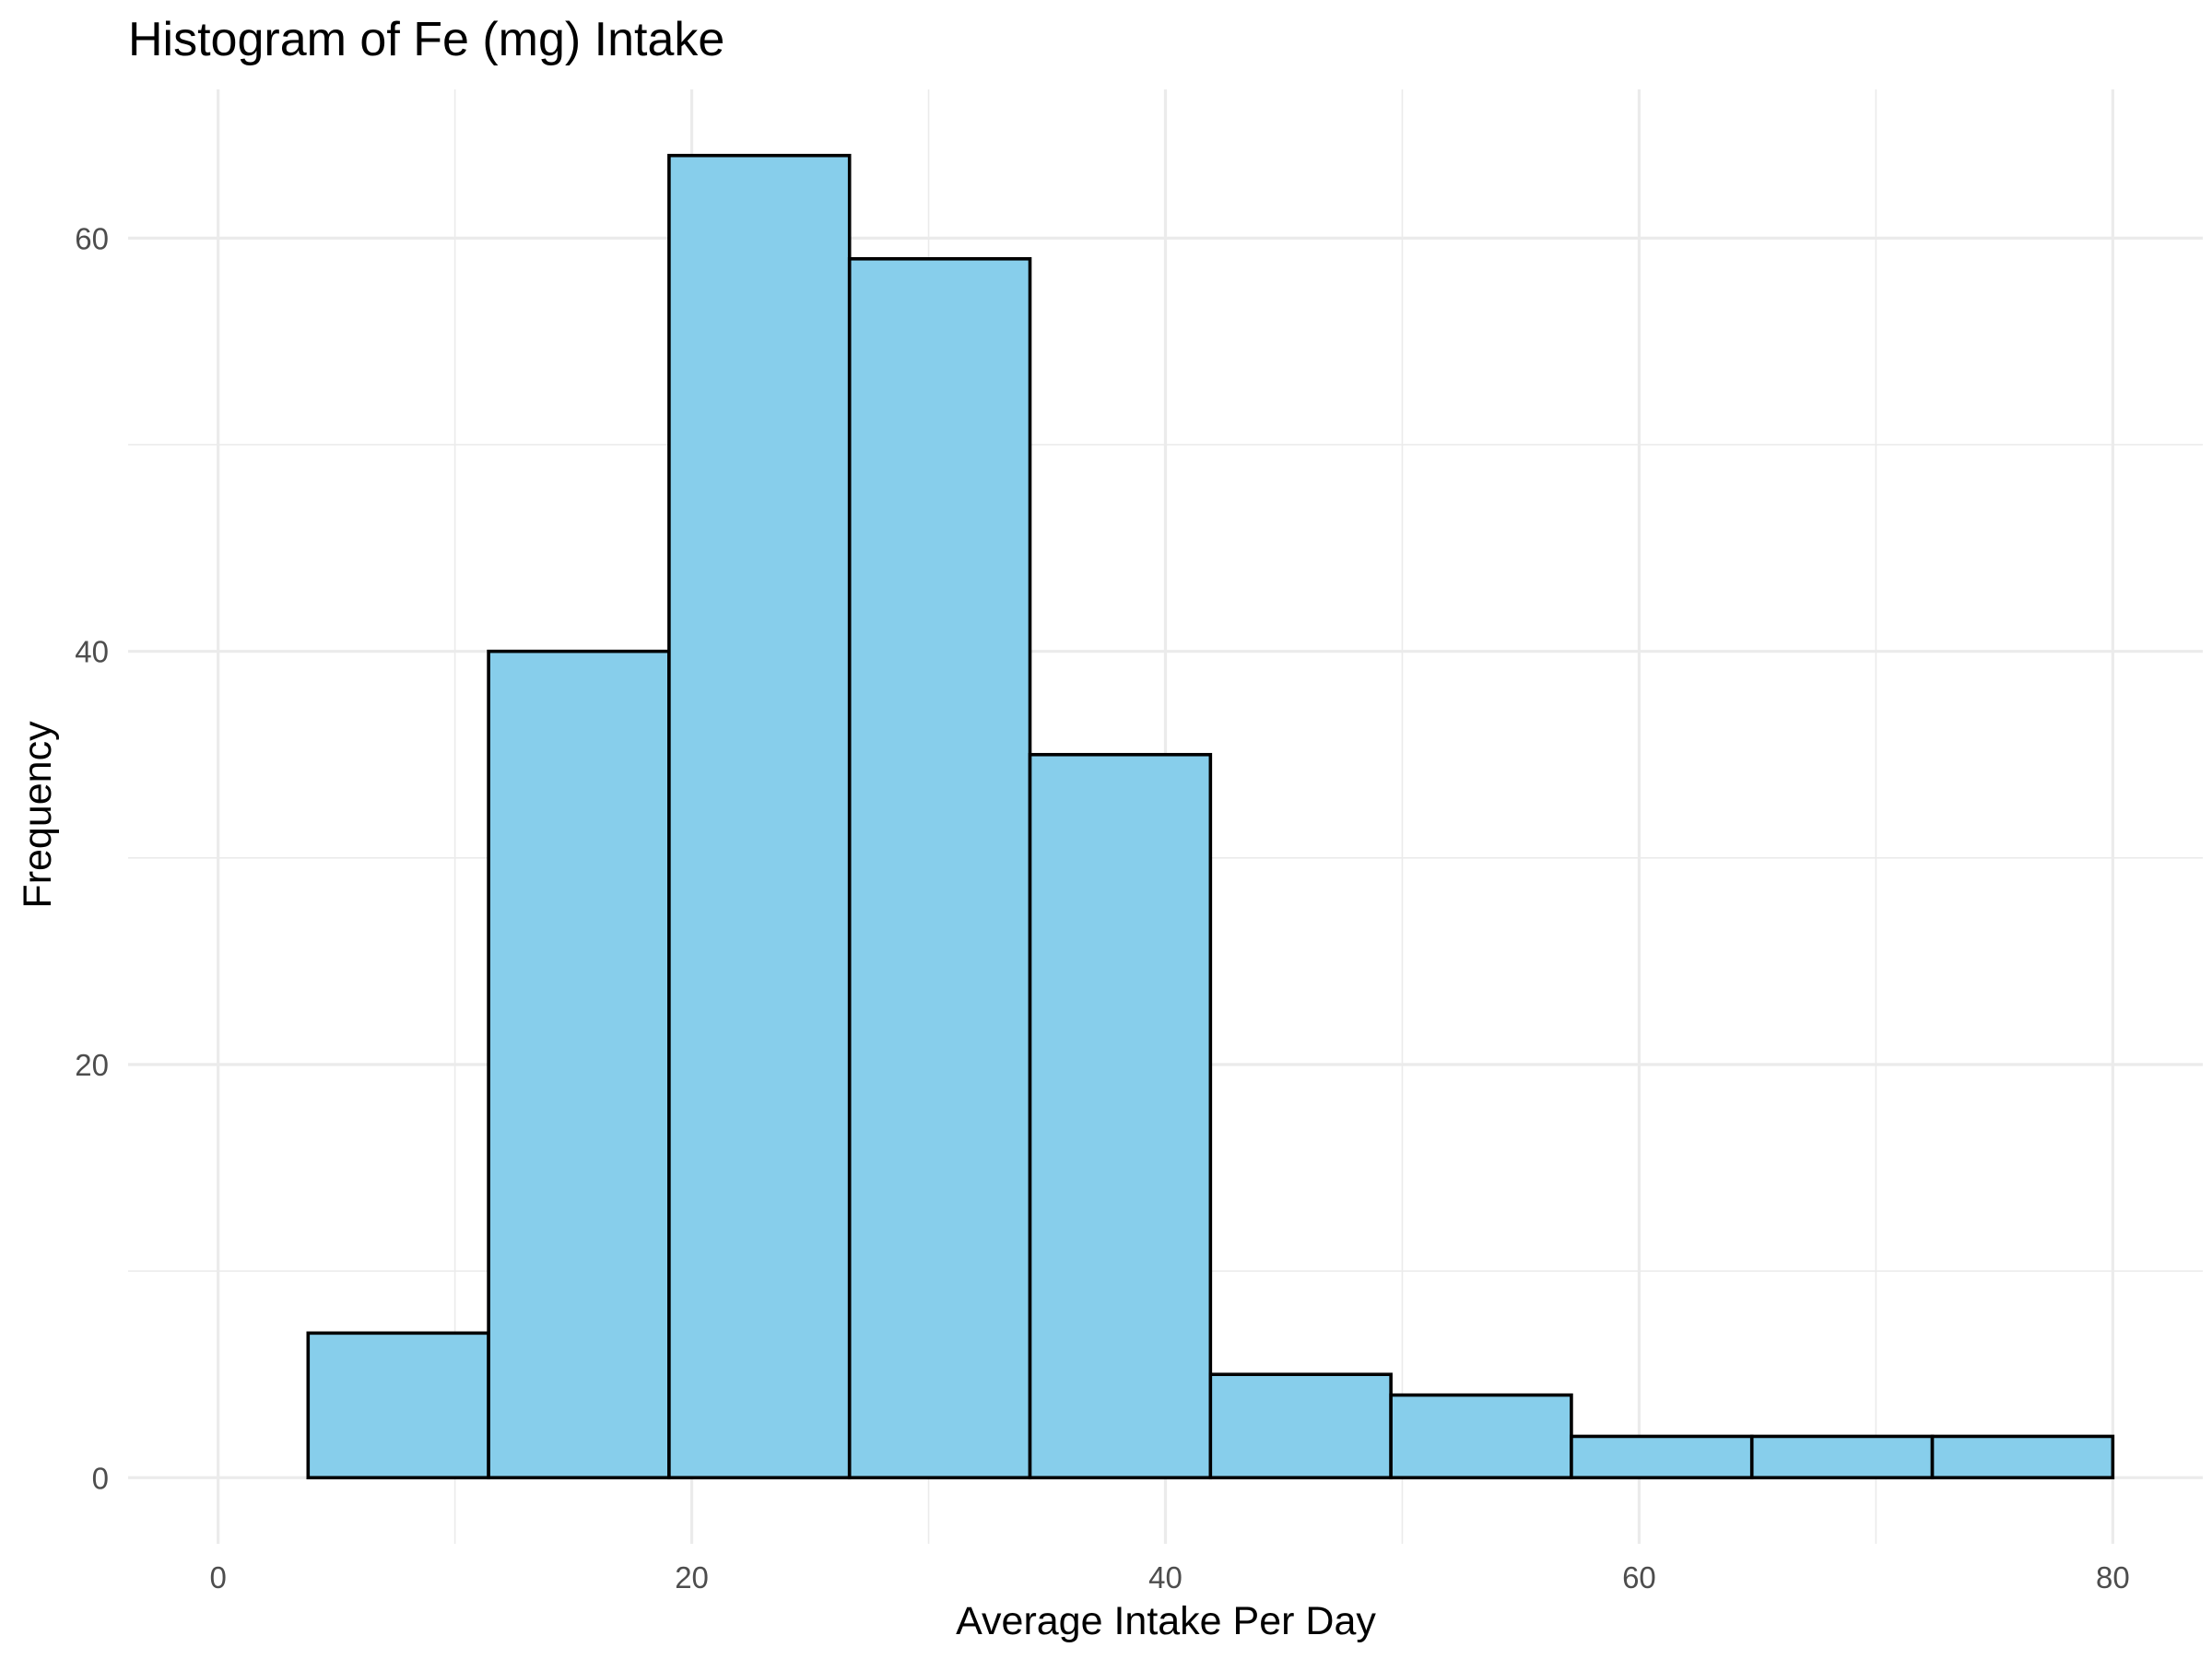 This screenshot has width=2212, height=1659. I want to click on y-tick-label: 40, so click(92, 652).